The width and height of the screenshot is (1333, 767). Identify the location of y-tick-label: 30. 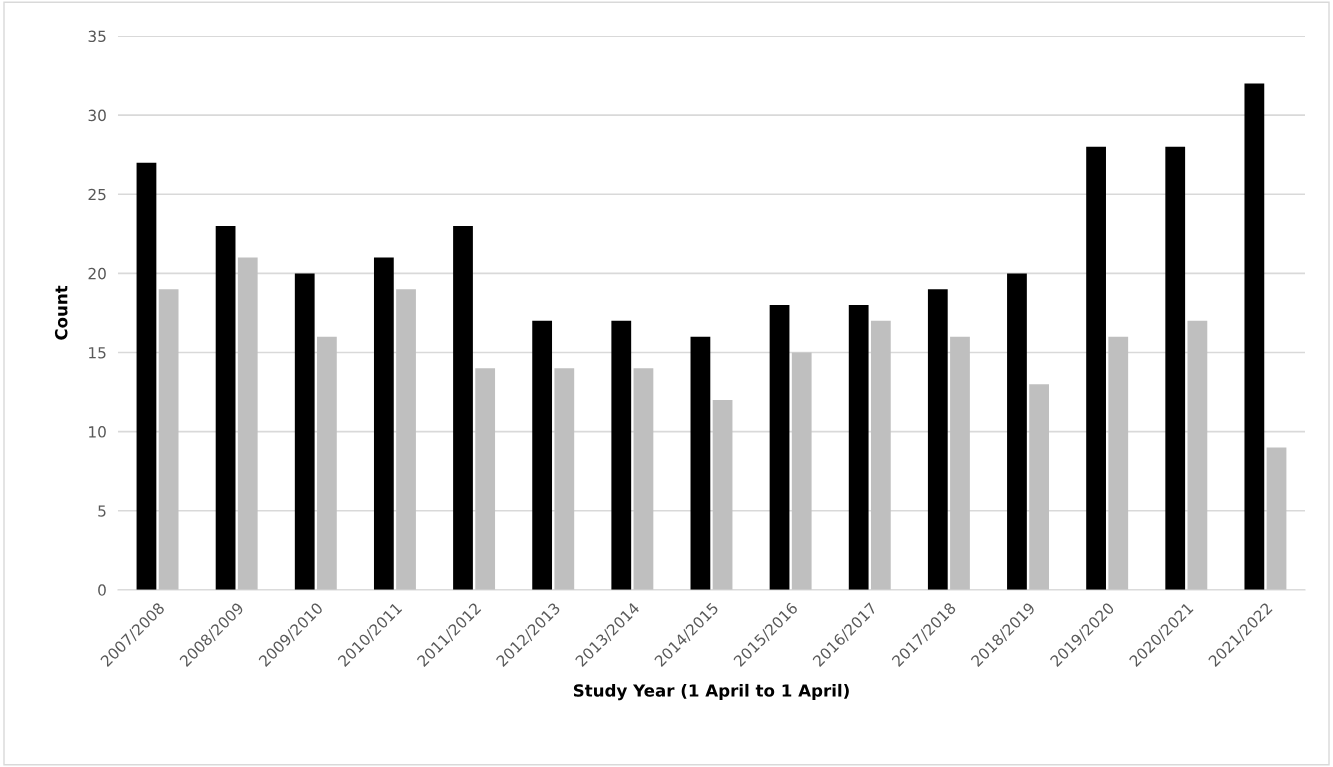
(97, 115).